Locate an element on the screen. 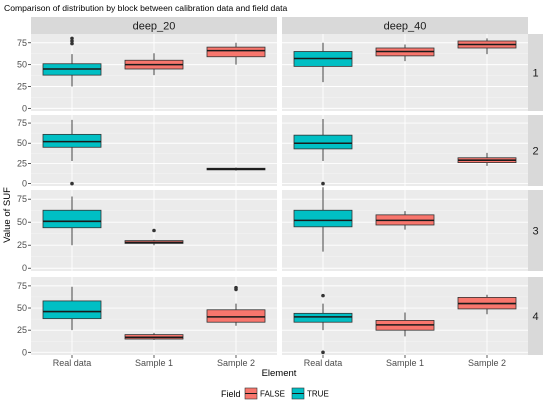 The width and height of the screenshot is (550, 402). facet-strip-label: 1 is located at coordinates (535, 74).